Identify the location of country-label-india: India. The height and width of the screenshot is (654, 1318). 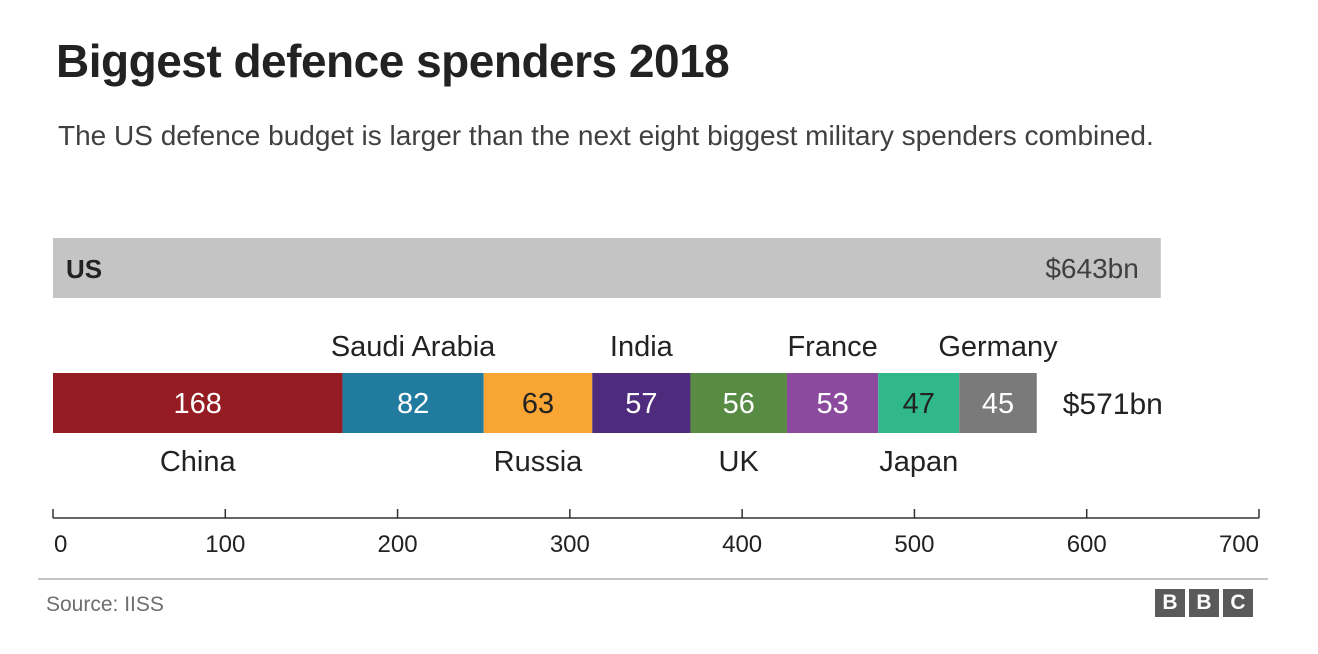
(642, 347).